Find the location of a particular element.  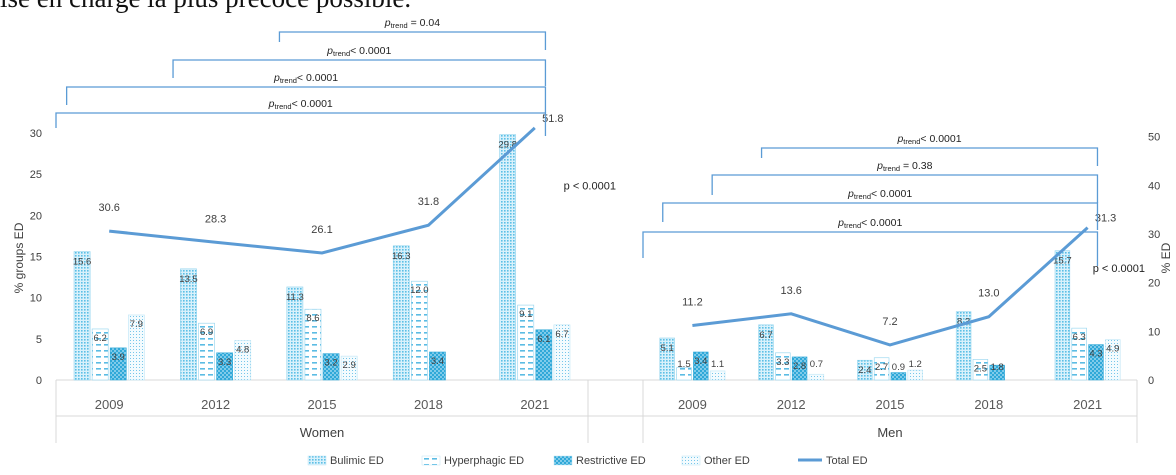

bar-data-label: 8.6 is located at coordinates (312, 318).